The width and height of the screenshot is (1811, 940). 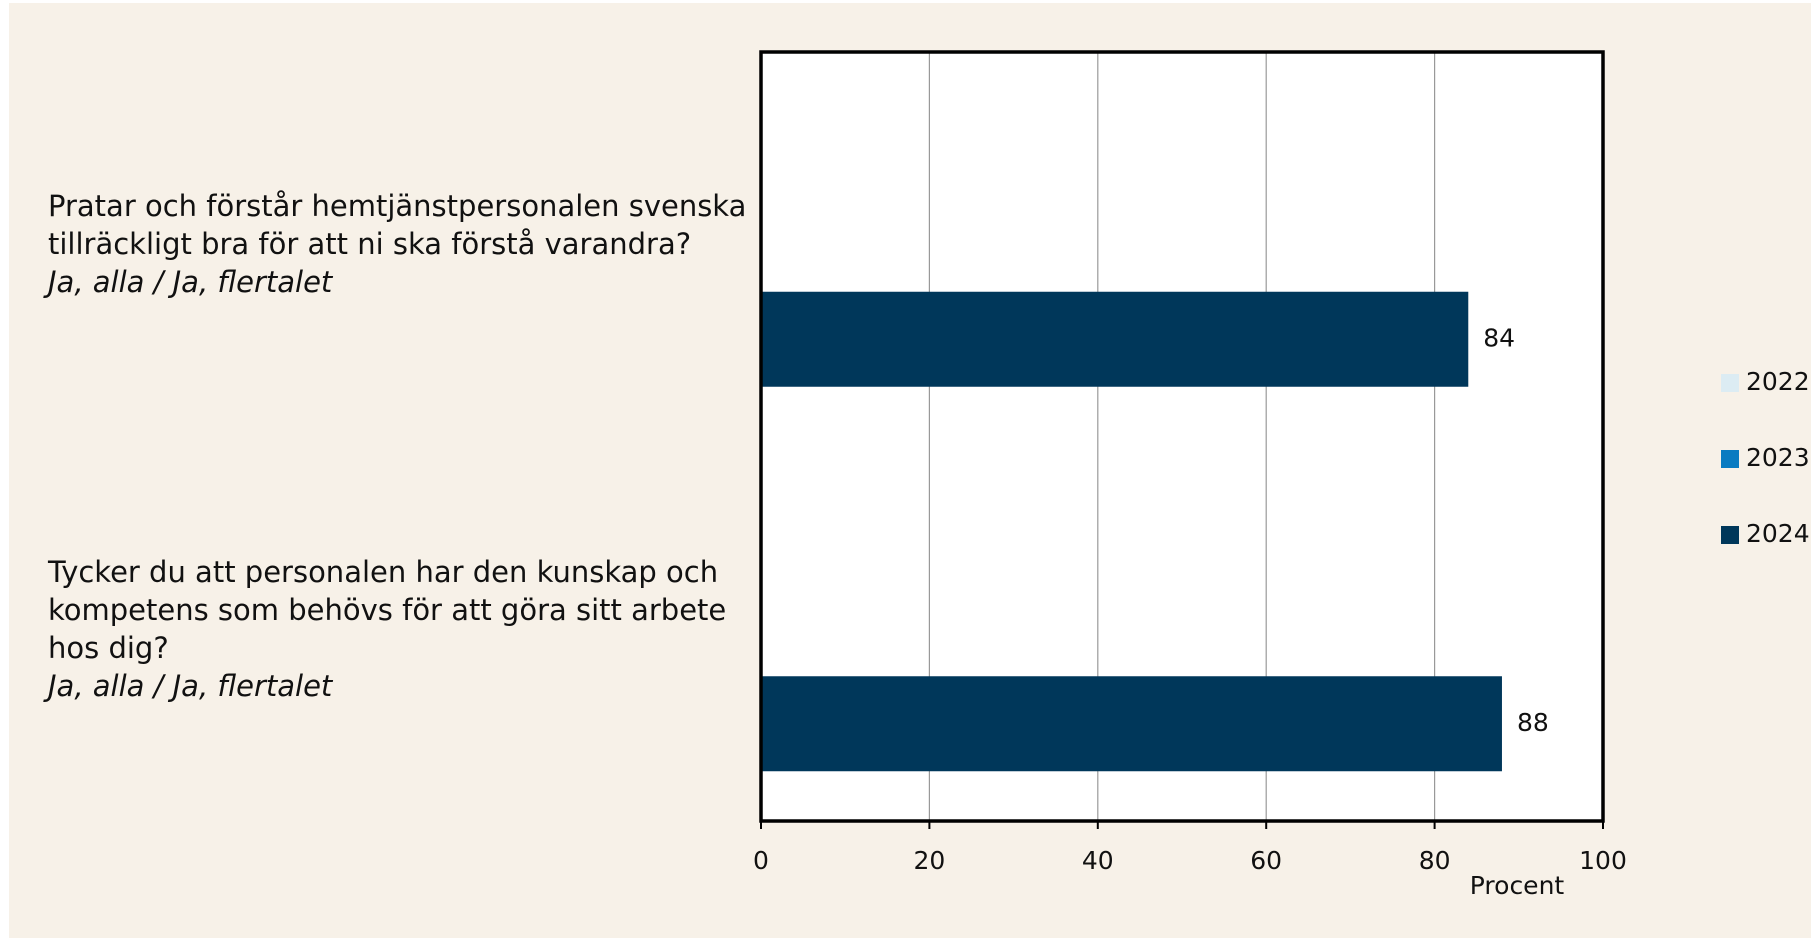 What do you see at coordinates (761, 860) in the screenshot?
I see `x-tick-label: 0` at bounding box center [761, 860].